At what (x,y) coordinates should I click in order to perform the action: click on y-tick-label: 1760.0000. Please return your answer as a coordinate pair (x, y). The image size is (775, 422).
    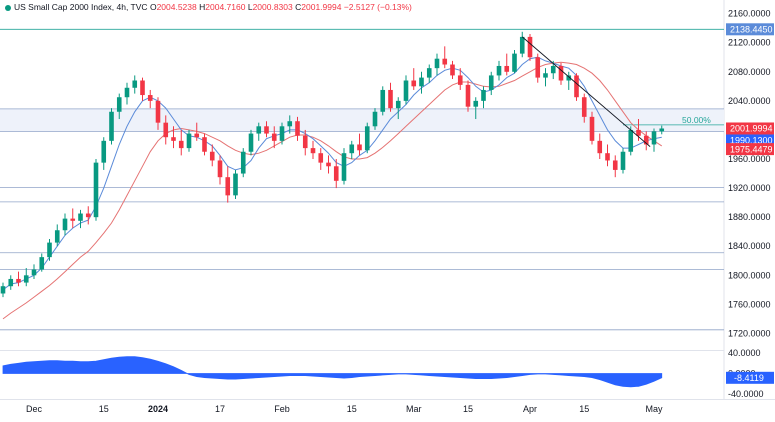
    Looking at the image, I should click on (749, 304).